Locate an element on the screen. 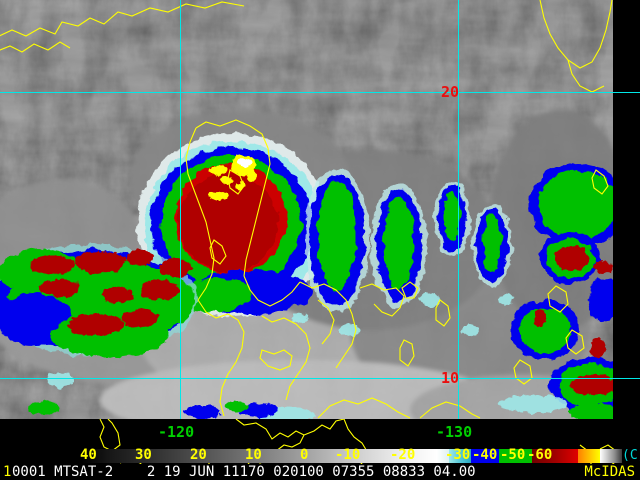  colorbar-tick-m30: -30 is located at coordinates (458, 455).